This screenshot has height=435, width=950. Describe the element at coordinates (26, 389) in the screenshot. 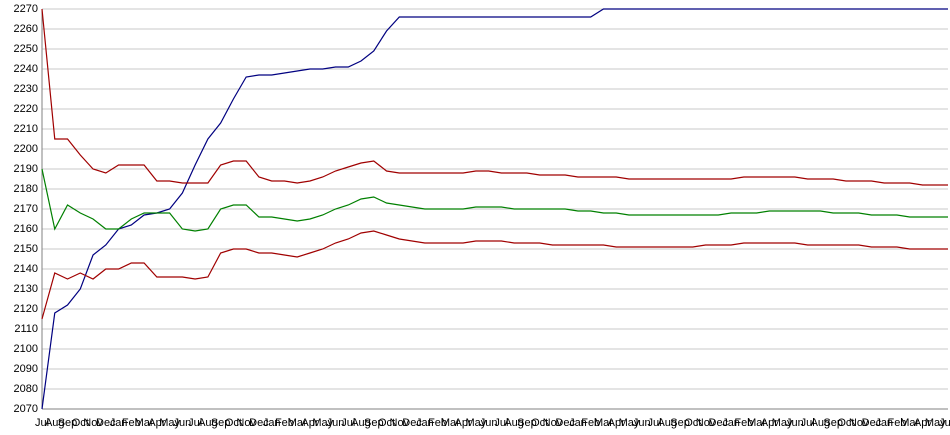

I see `y-tick-label: 2080` at that location.